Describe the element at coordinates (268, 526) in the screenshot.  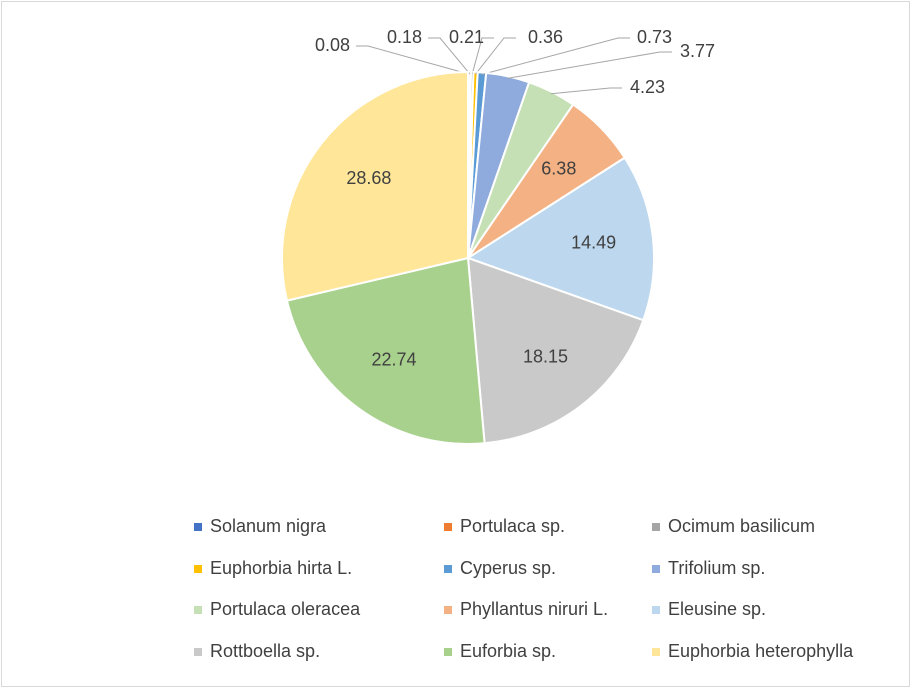
I see `legend-label: Solanum nigra` at that location.